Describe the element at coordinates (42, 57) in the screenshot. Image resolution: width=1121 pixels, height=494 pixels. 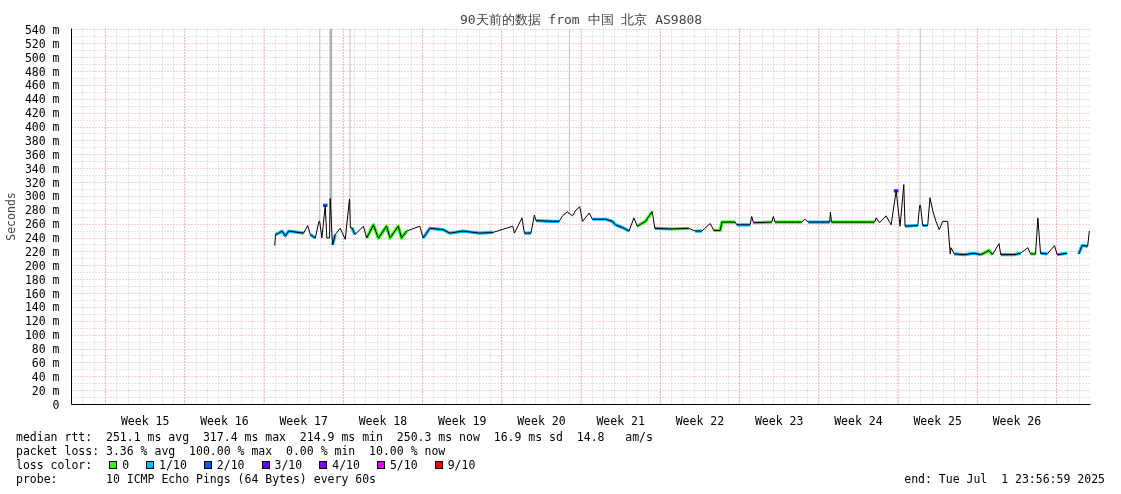
I see `y-tick-label: 500 m` at that location.